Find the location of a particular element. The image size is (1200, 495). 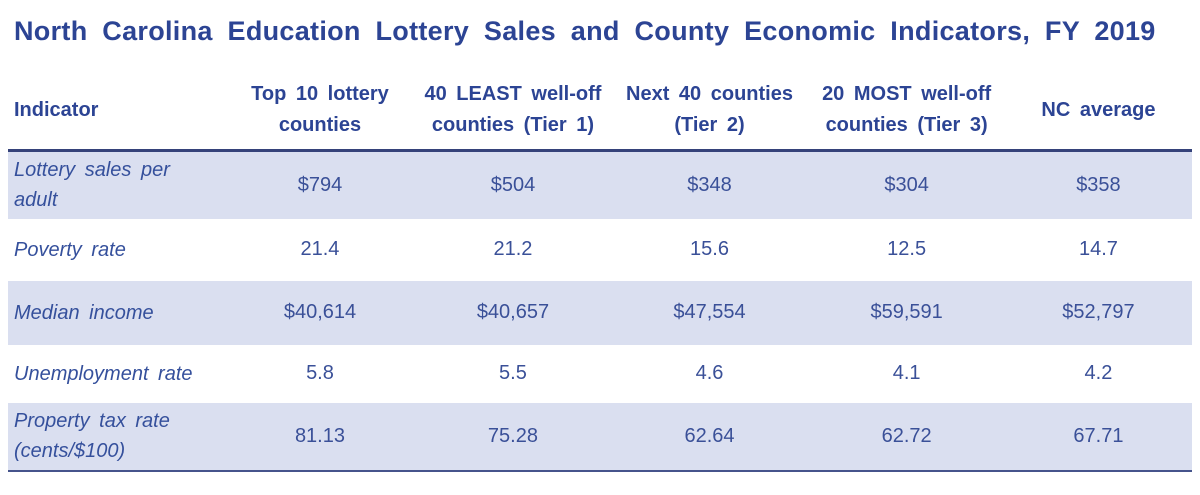

row-label: Unemployment rate is located at coordinates (103, 373).